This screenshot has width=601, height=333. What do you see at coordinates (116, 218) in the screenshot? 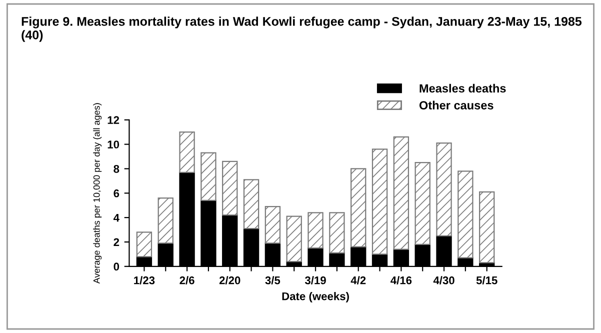
I see `y-tick-label: 4` at bounding box center [116, 218].